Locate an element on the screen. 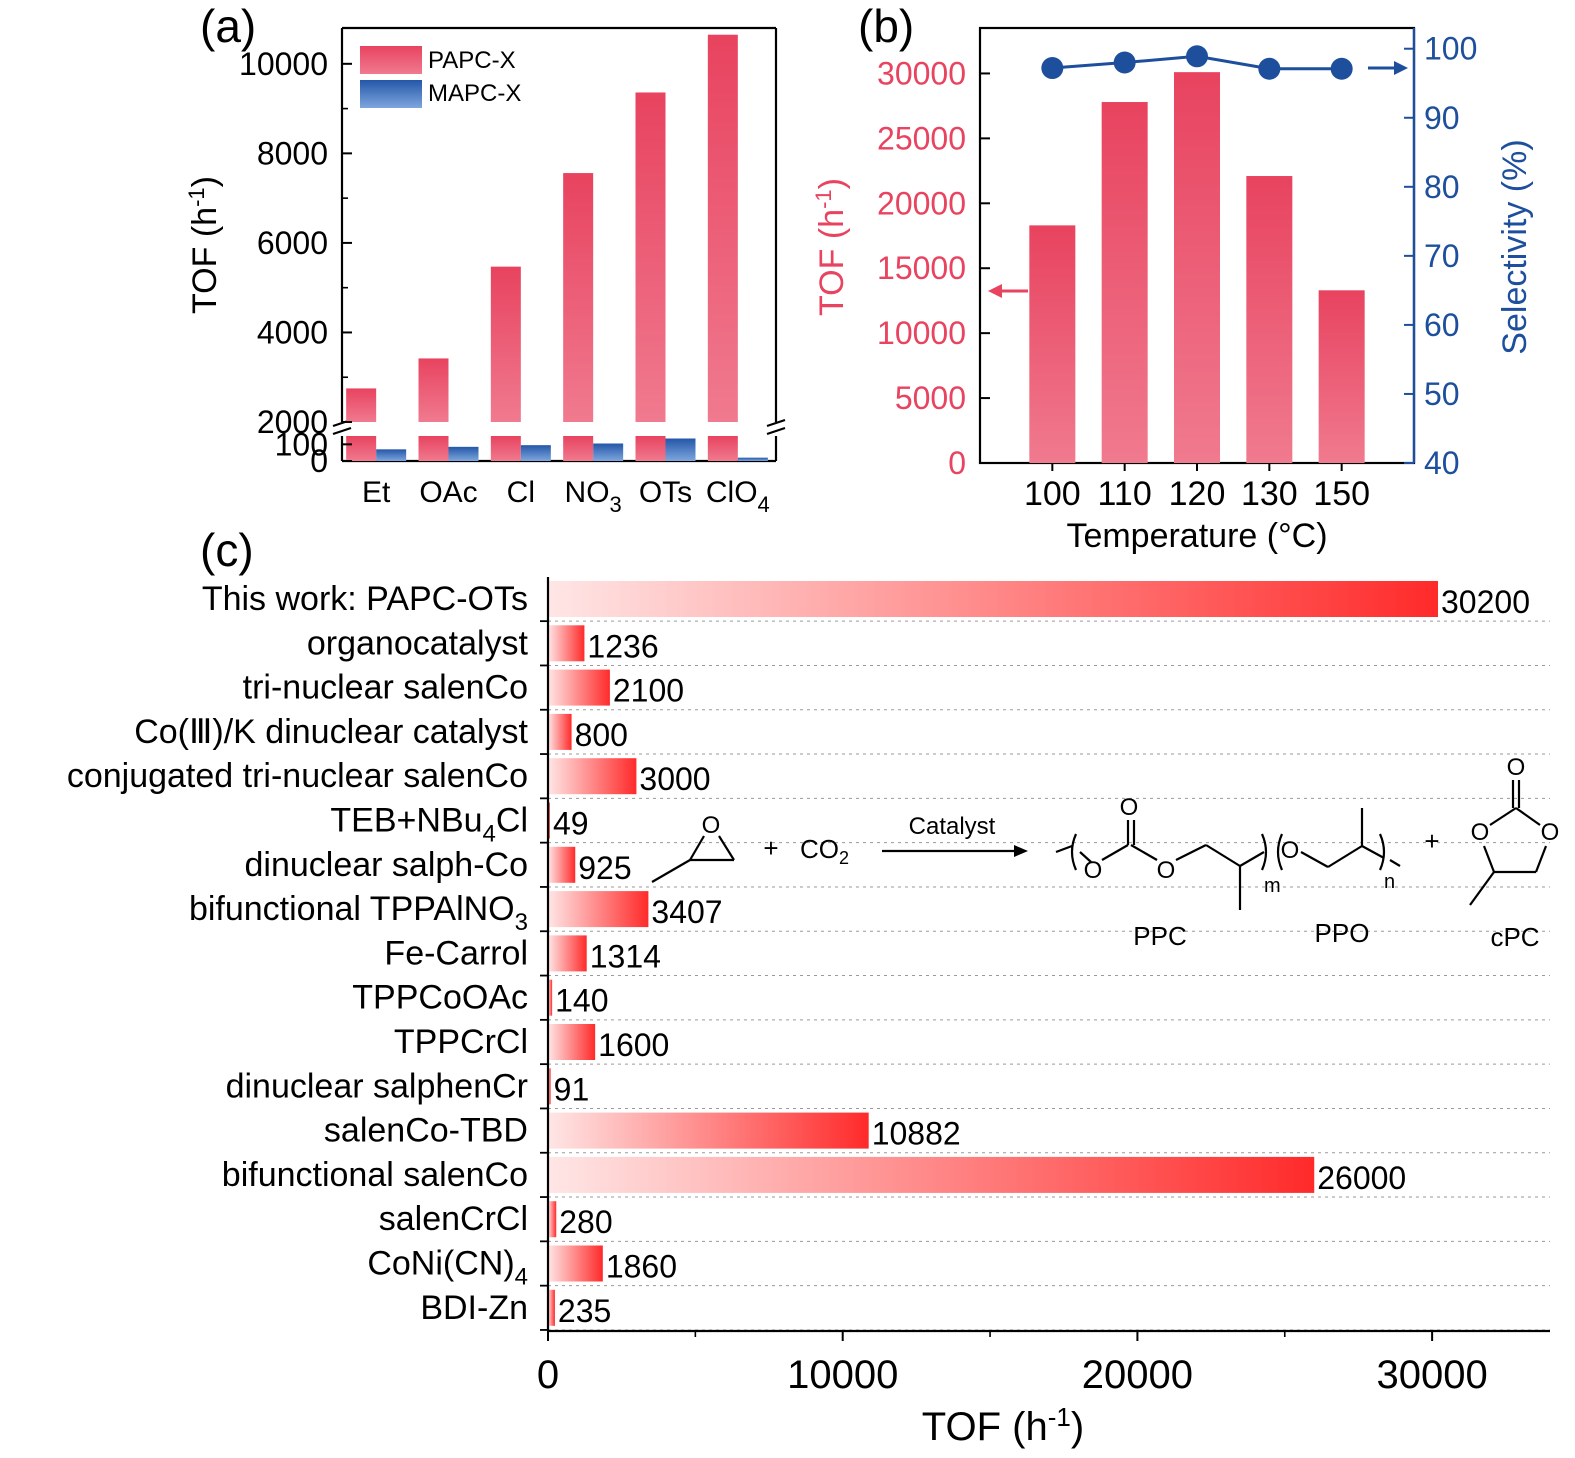 Image resolution: width=1575 pixels, height=1458 pixels. product-label-ppc: PPC is located at coordinates (1159, 936).